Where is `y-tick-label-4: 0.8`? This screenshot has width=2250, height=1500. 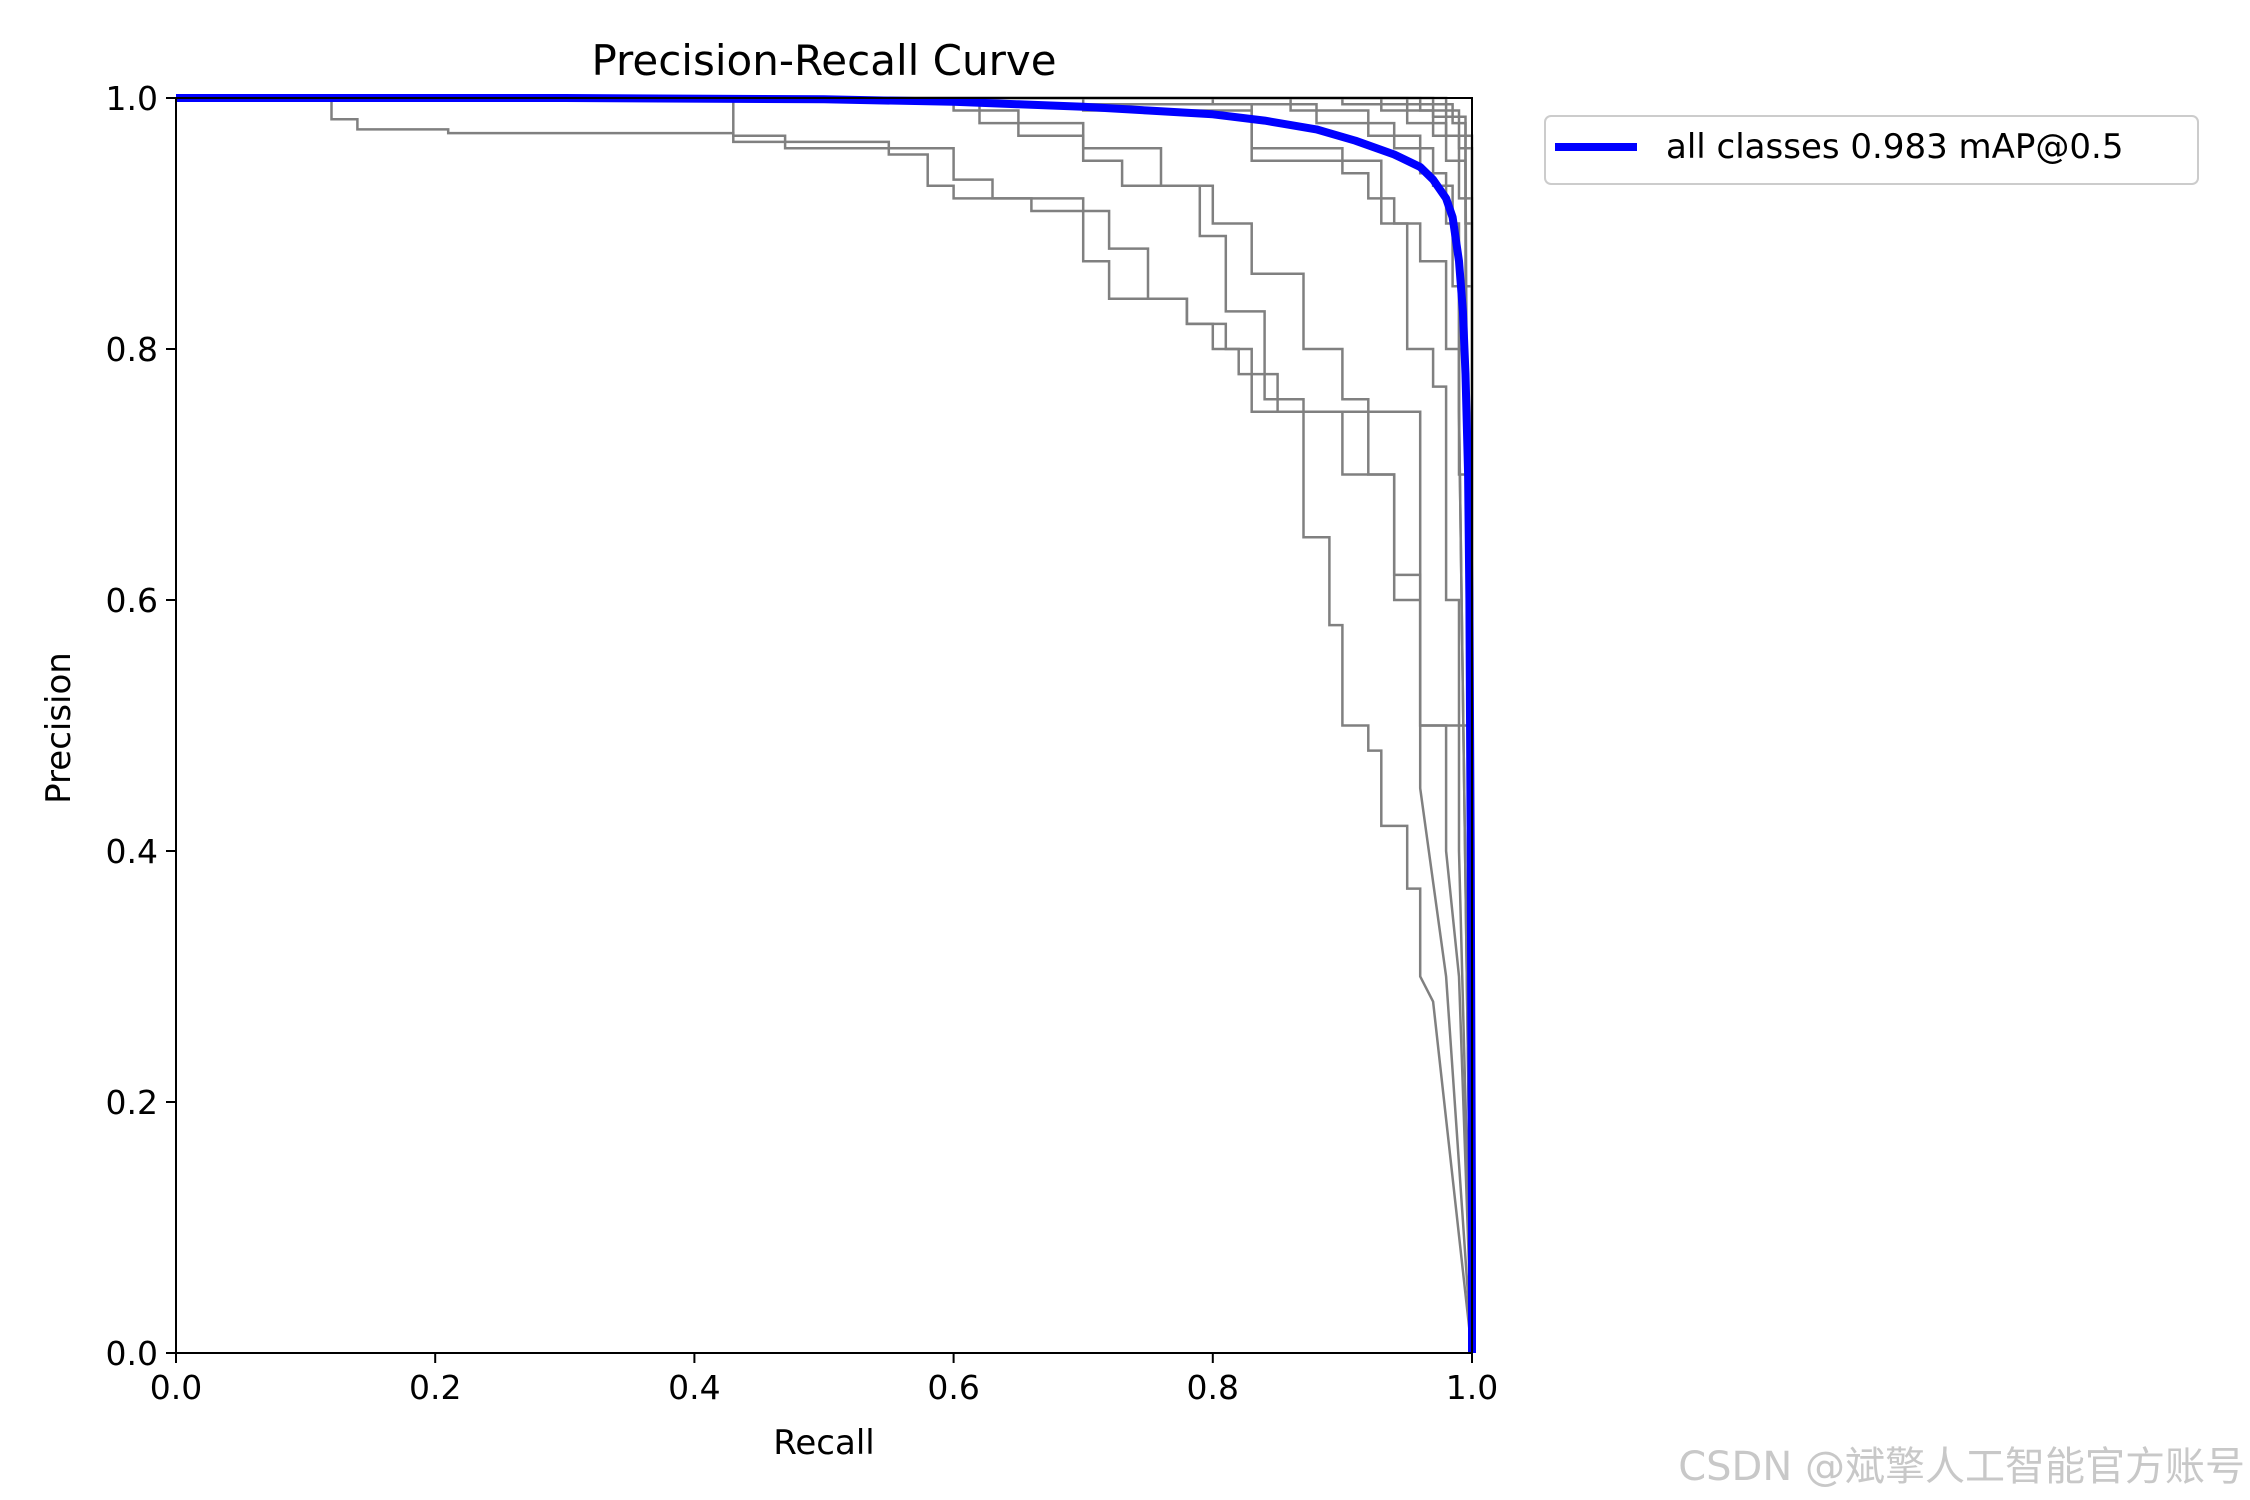
y-tick-label-4: 0.8 is located at coordinates (132, 349).